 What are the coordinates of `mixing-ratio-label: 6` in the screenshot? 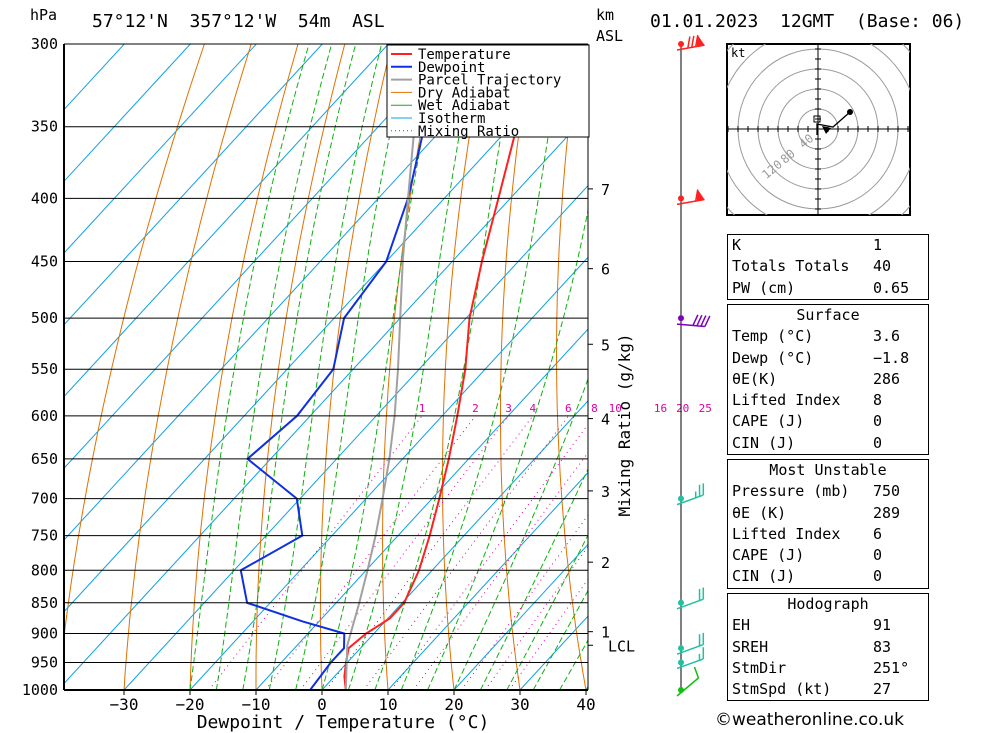 It's located at (568, 408).